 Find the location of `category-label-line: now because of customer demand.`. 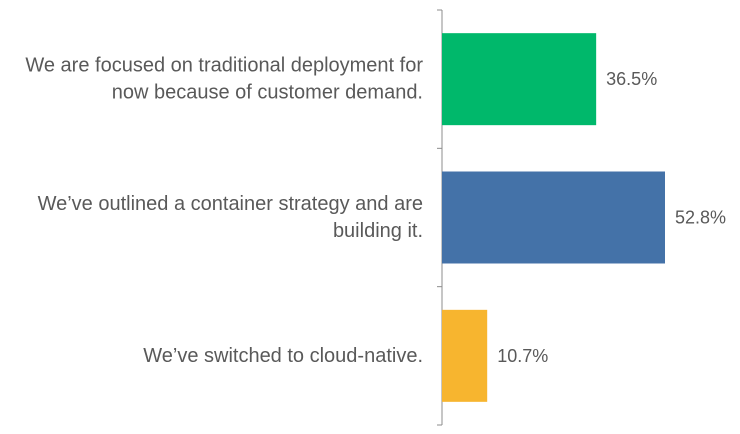

category-label-line: now because of customer demand. is located at coordinates (267, 93).